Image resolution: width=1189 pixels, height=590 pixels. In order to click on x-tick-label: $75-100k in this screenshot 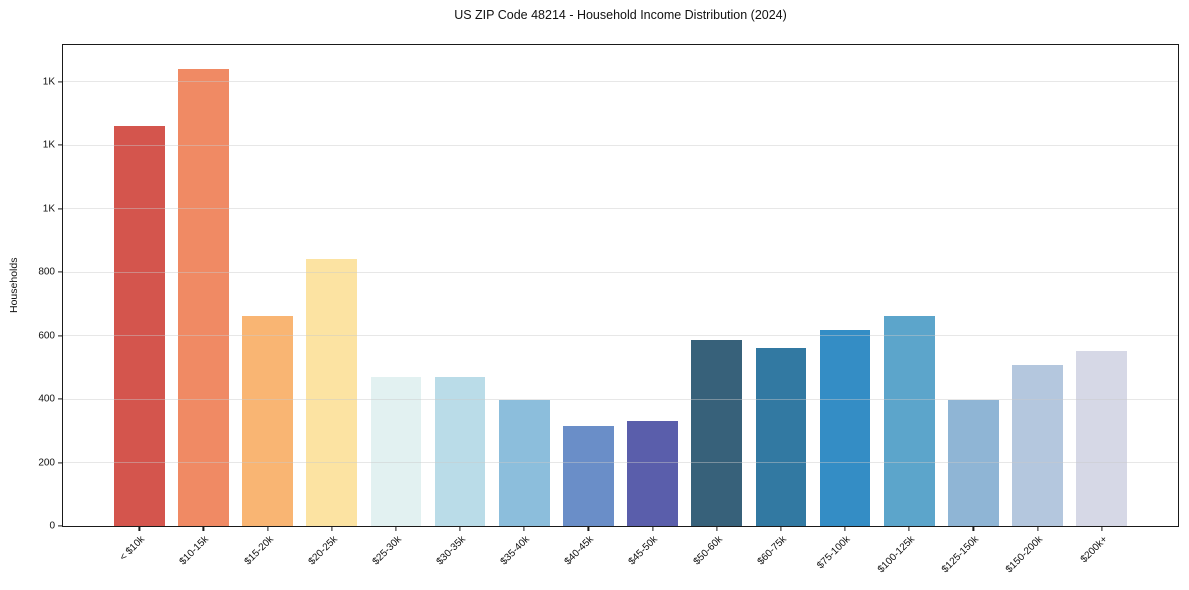, I will do `click(834, 553)`.